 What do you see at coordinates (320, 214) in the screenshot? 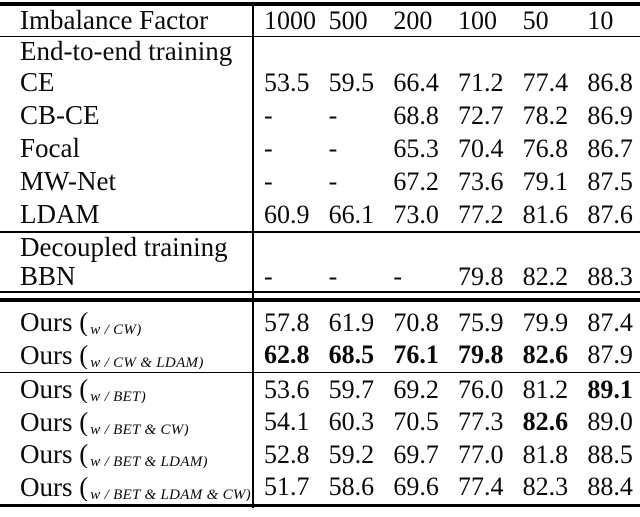
I see `table-row: LDAM 60.9 66.1 73.0 77.2 81.6 87.6` at bounding box center [320, 214].